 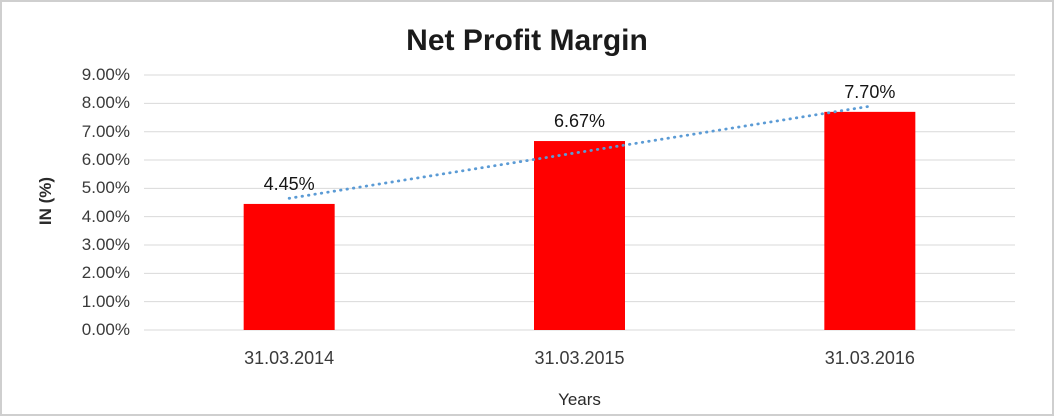 What do you see at coordinates (105, 160) in the screenshot?
I see `y-tick-label: 6.00%` at bounding box center [105, 160].